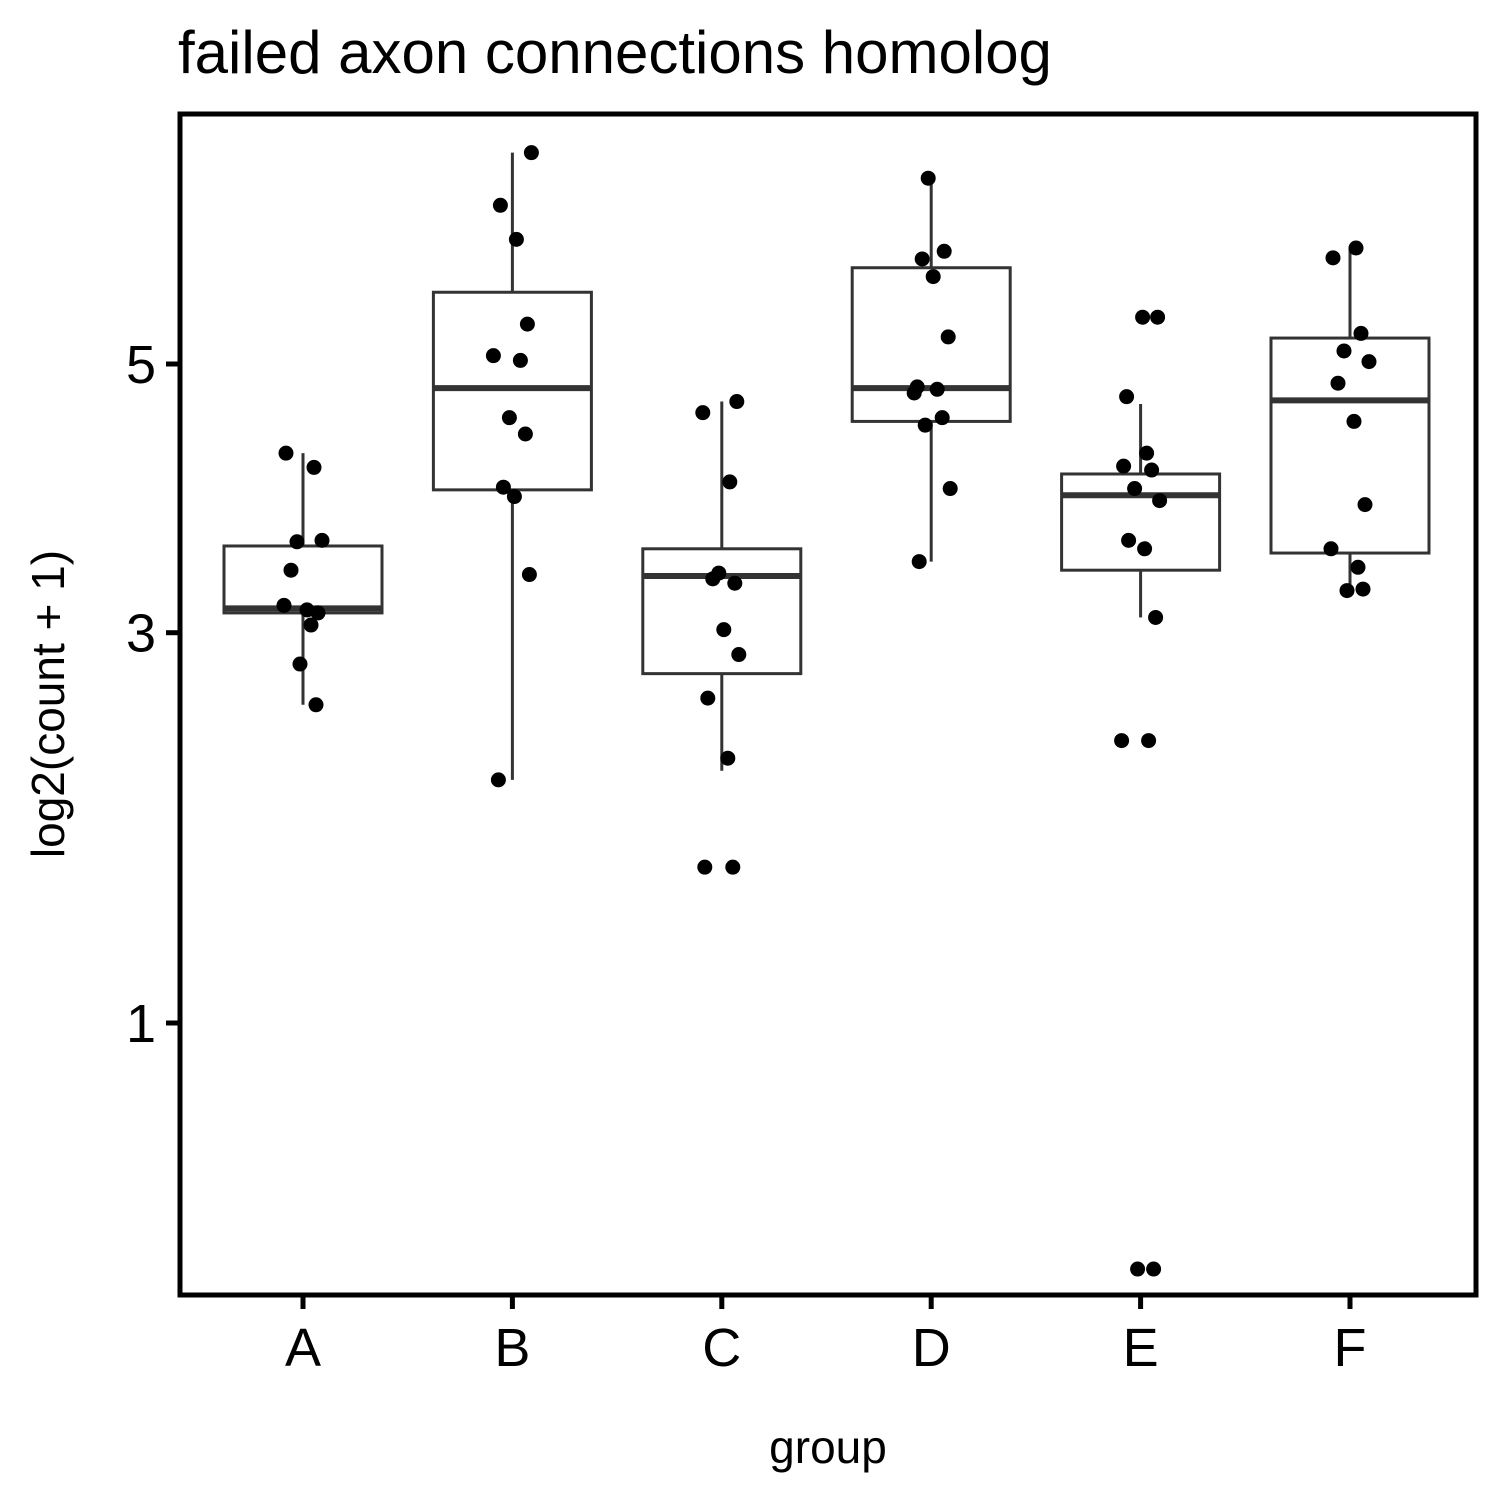 The height and width of the screenshot is (1500, 1500). I want to click on x-tick-label: D, so click(931, 1348).